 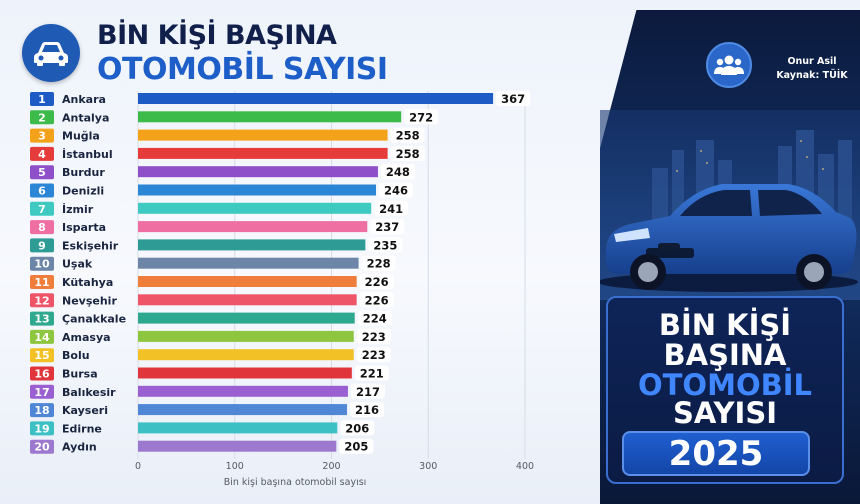 What do you see at coordinates (41, 428) in the screenshot?
I see `rank-label: 19` at bounding box center [41, 428].